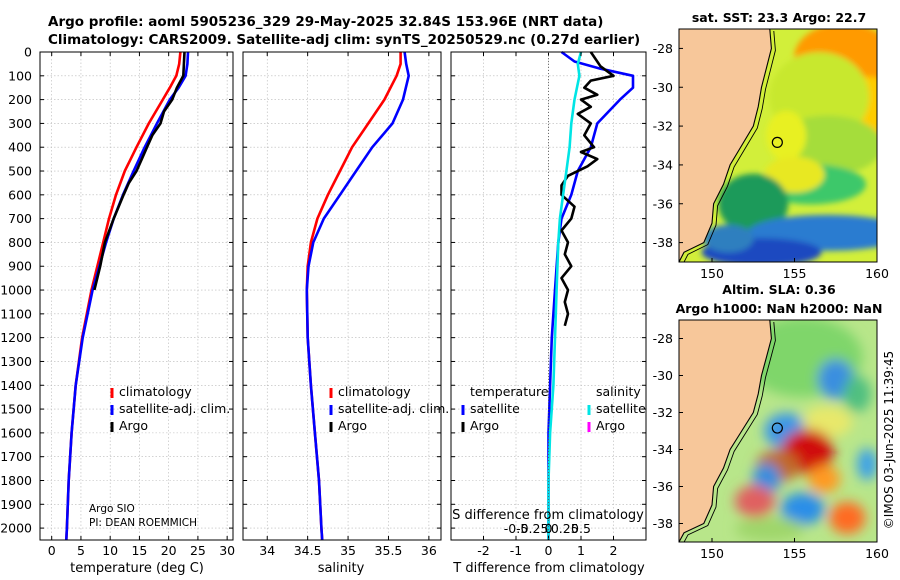  What do you see at coordinates (16, 456) in the screenshot?
I see `y-tick-label: 1700` at bounding box center [16, 456].